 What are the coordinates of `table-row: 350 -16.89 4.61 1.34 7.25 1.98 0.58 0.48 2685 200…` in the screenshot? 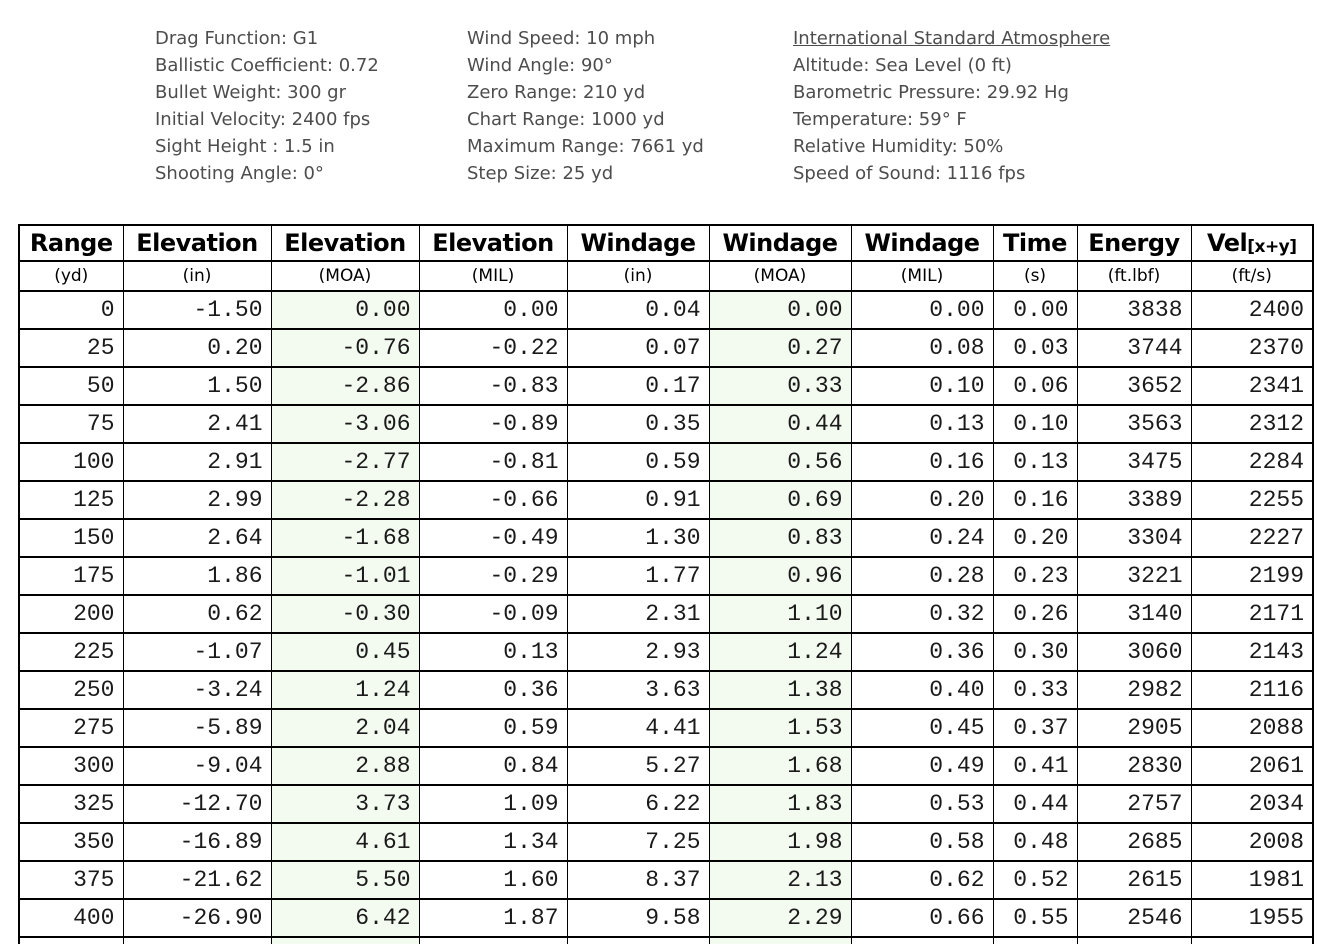 It's located at (666, 842).